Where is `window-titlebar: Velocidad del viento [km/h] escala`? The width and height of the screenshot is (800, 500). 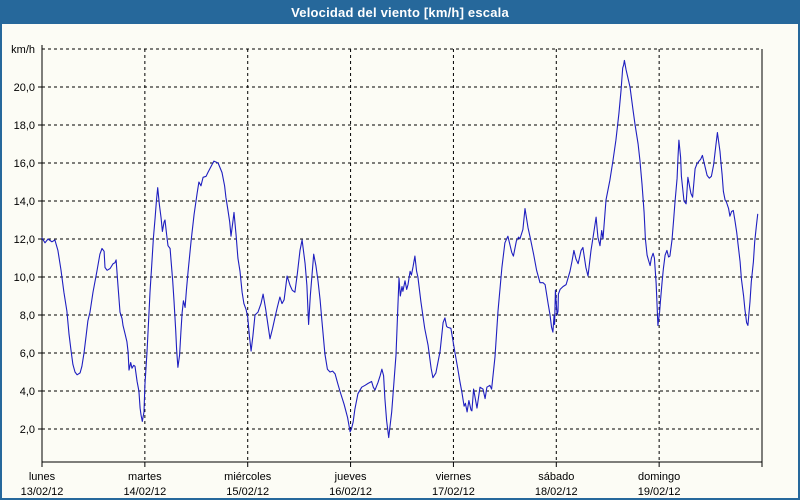 window-titlebar: Velocidad del viento [km/h] escala is located at coordinates (400, 13).